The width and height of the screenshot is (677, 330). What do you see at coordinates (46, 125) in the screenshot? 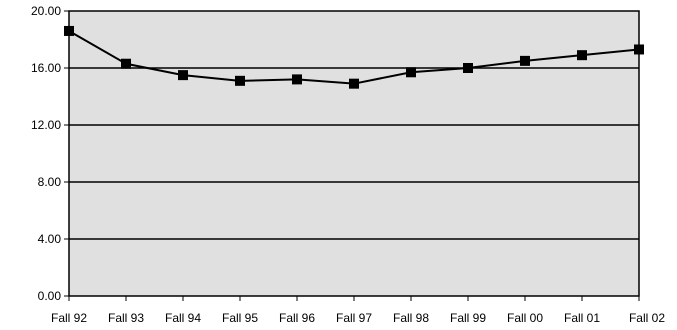
I see `y-tick-label: 12.00` at bounding box center [46, 125].